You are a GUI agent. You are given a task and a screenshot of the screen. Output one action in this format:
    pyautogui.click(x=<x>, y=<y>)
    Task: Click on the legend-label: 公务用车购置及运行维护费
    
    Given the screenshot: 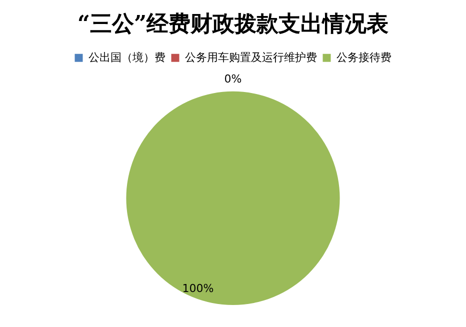 What is the action you would take?
    pyautogui.click(x=250, y=57)
    